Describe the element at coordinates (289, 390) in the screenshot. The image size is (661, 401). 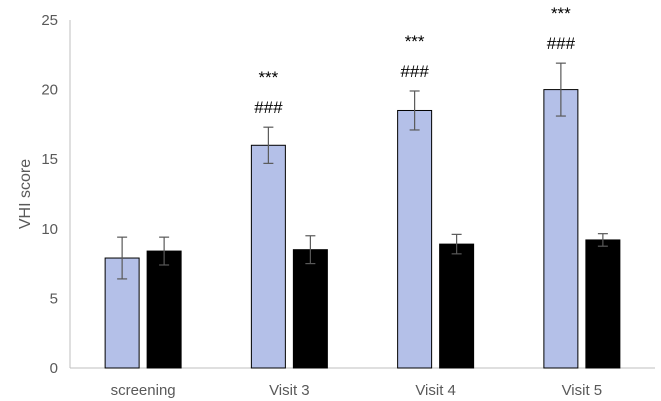
I see `x-tick-label: Visit 3` at that location.